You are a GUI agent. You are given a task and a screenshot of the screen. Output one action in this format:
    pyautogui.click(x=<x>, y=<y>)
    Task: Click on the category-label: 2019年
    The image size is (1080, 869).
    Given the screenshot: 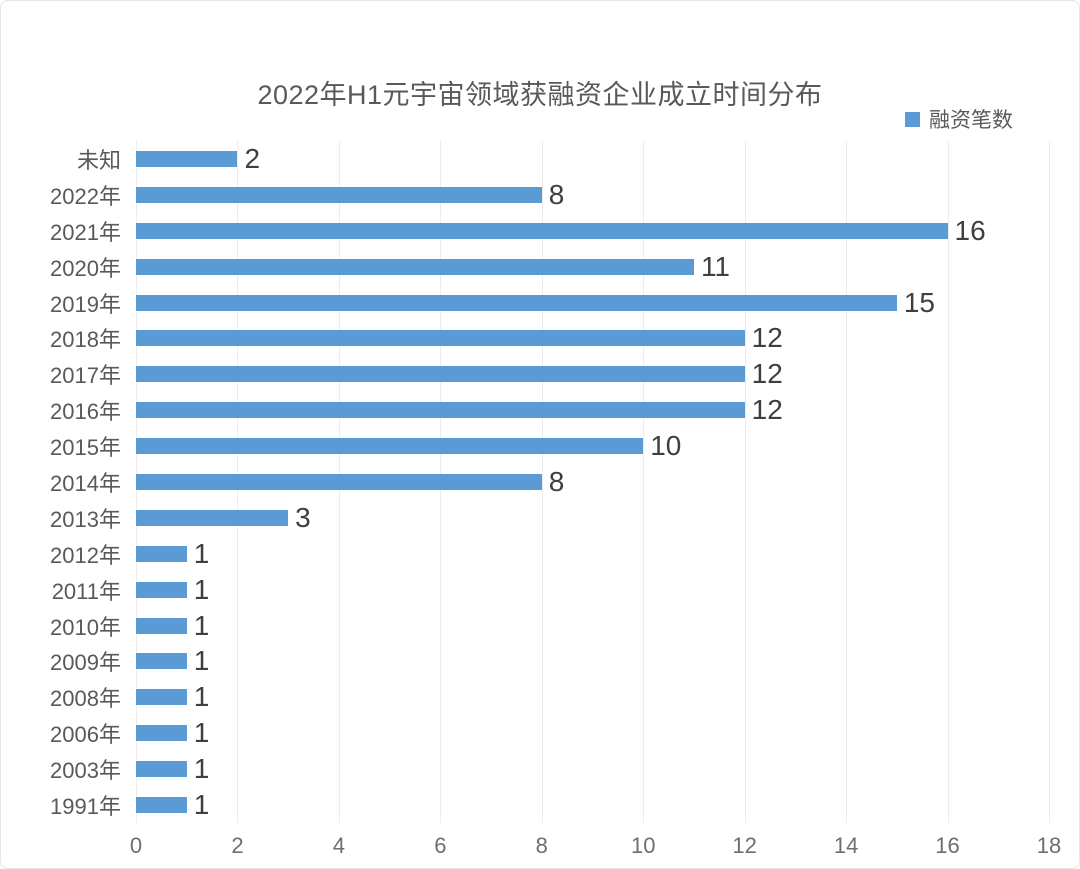 What is the action you would take?
    pyautogui.click(x=85, y=304)
    